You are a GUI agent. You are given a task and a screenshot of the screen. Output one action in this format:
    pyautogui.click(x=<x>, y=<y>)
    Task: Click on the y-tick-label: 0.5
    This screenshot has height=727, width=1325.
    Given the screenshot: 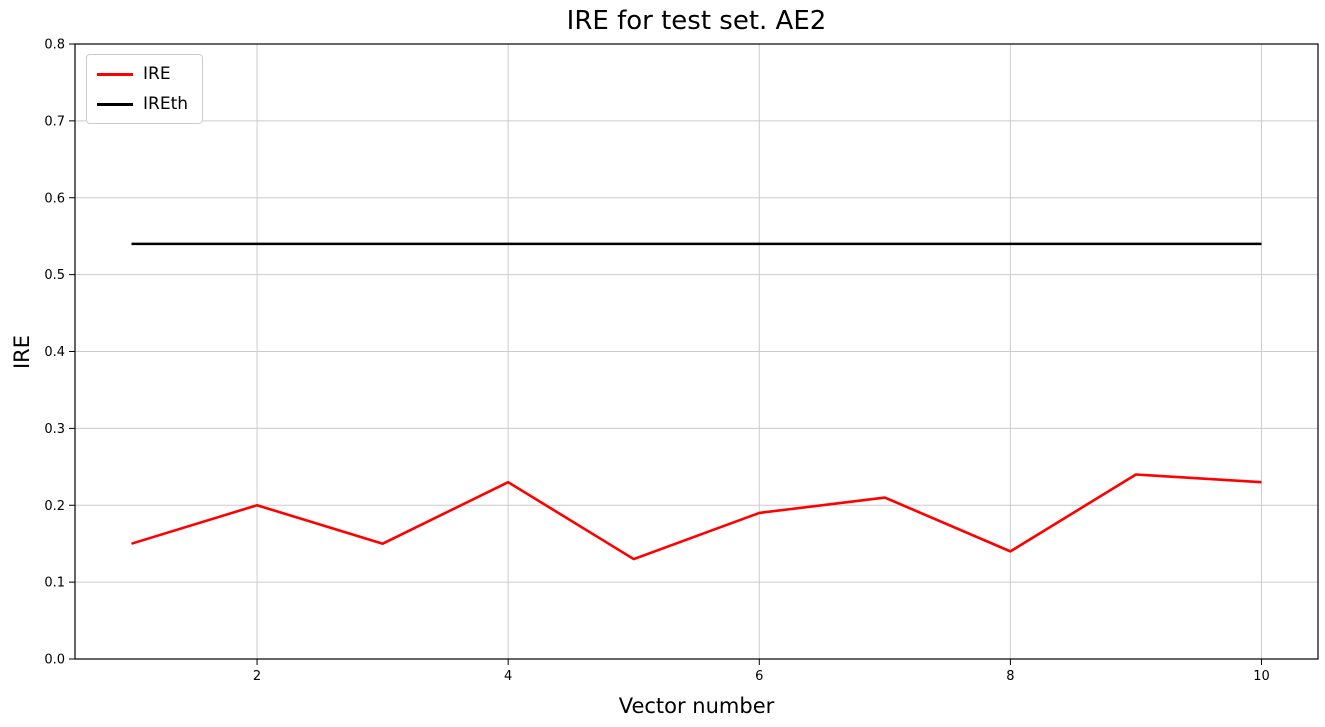 What is the action you would take?
    pyautogui.click(x=54, y=275)
    